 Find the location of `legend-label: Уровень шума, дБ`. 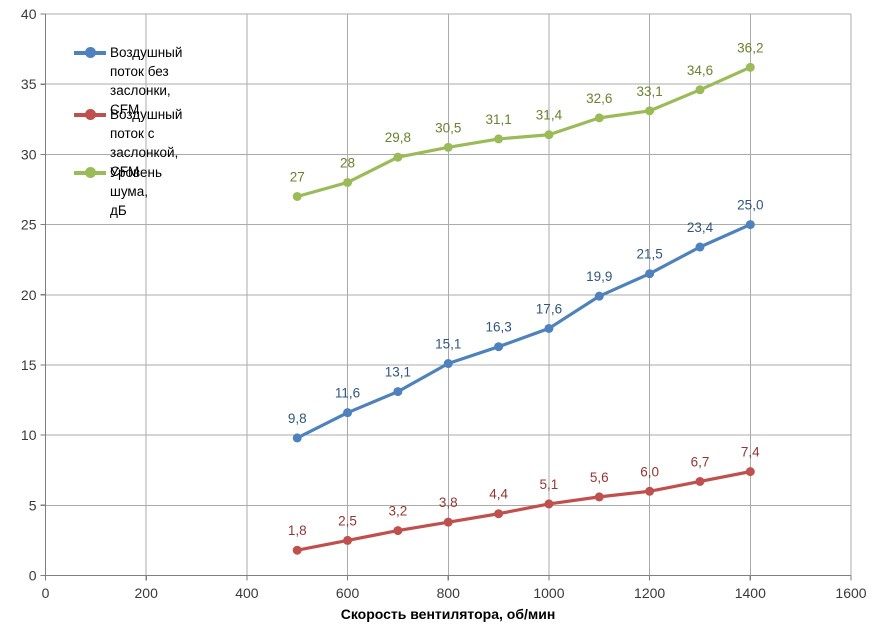

legend-label: Уровень шума, дБ is located at coordinates (136, 191).